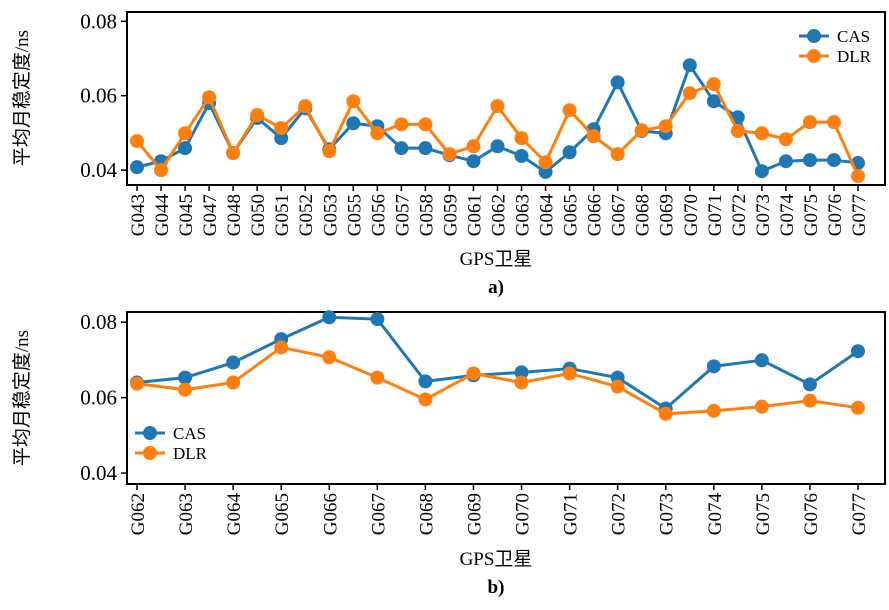 Image resolution: width=889 pixels, height=610 pixels. I want to click on x-tick-label: G058, so click(426, 215).